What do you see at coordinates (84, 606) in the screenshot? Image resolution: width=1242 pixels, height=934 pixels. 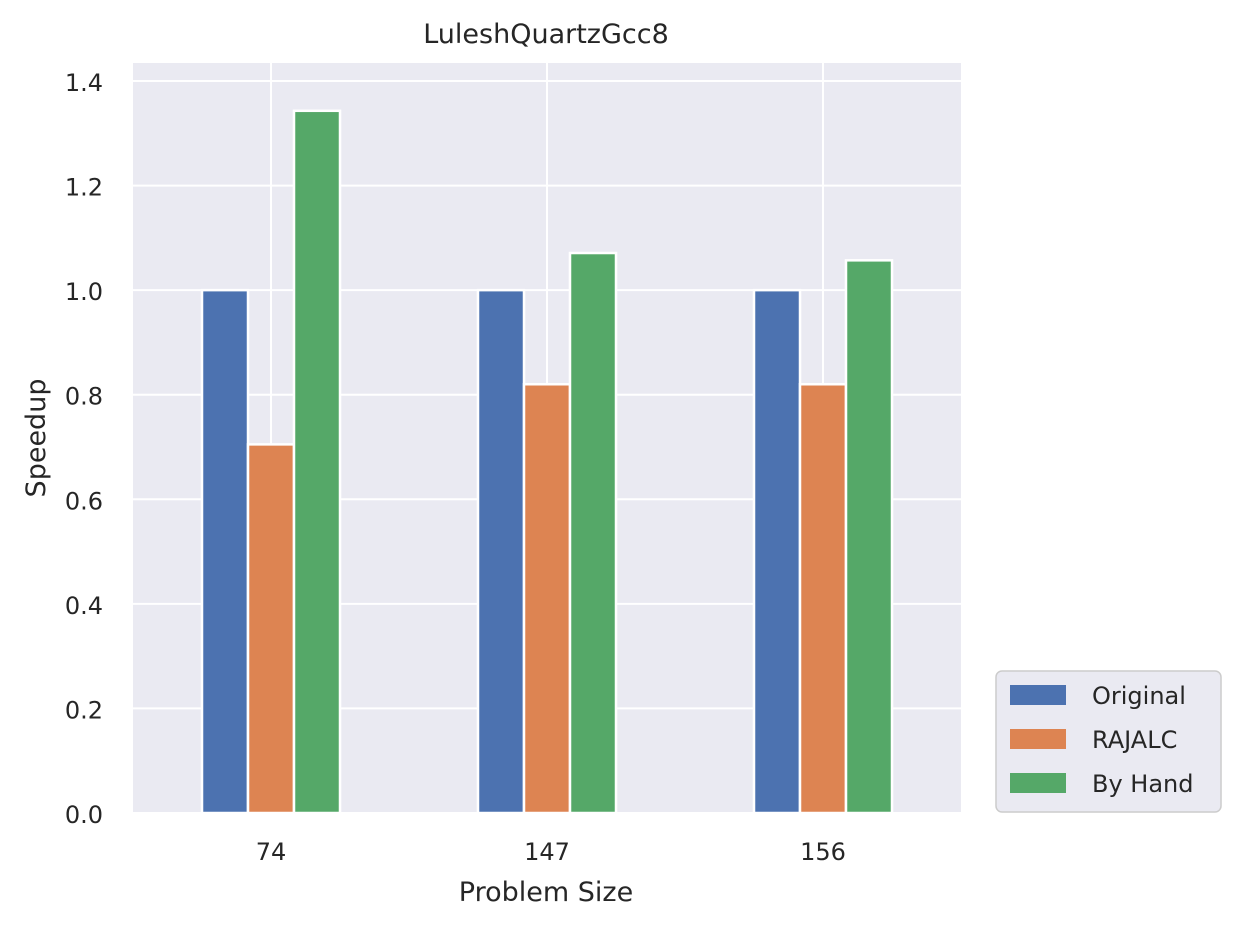 I see `y-tick-label: 0.4` at bounding box center [84, 606].